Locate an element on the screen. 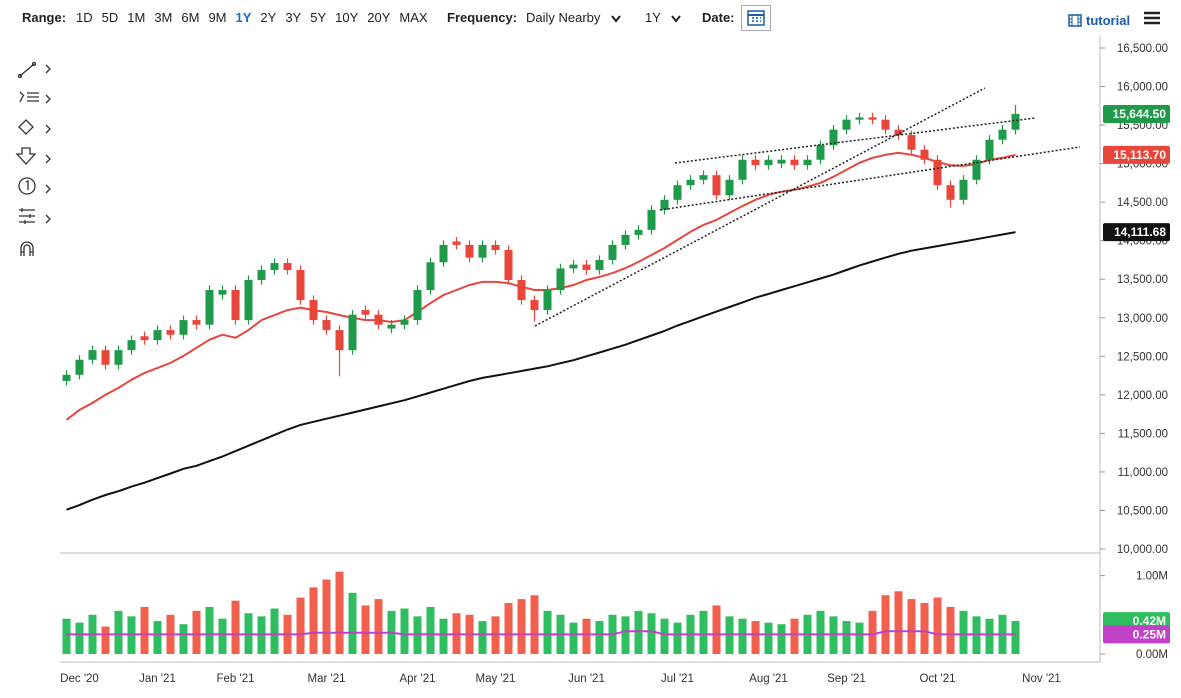 The height and width of the screenshot is (698, 1181). y-tick-label: 13,500.00 is located at coordinates (1142, 280).